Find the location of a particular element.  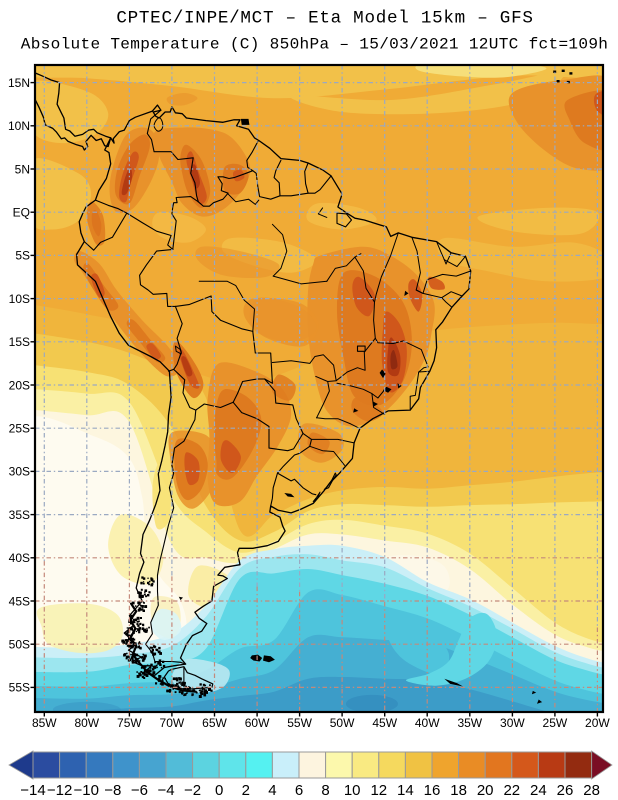

svg-text: 22 is located at coordinates (511, 790).